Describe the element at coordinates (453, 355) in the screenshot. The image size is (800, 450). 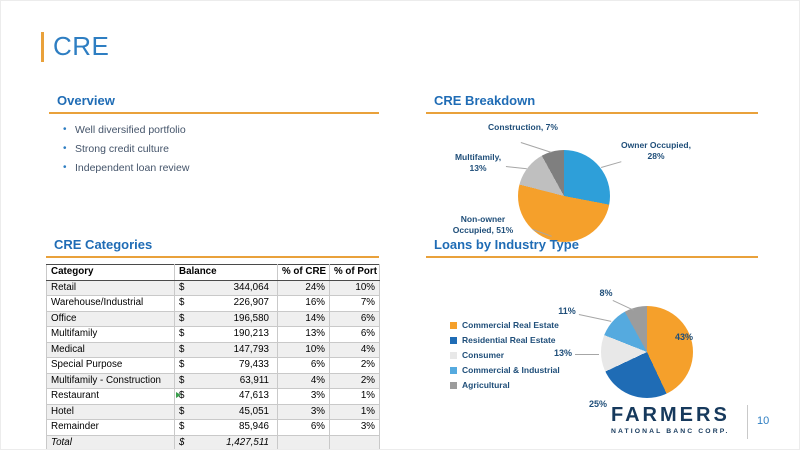
I see `legend-swatch-consumer` at that location.